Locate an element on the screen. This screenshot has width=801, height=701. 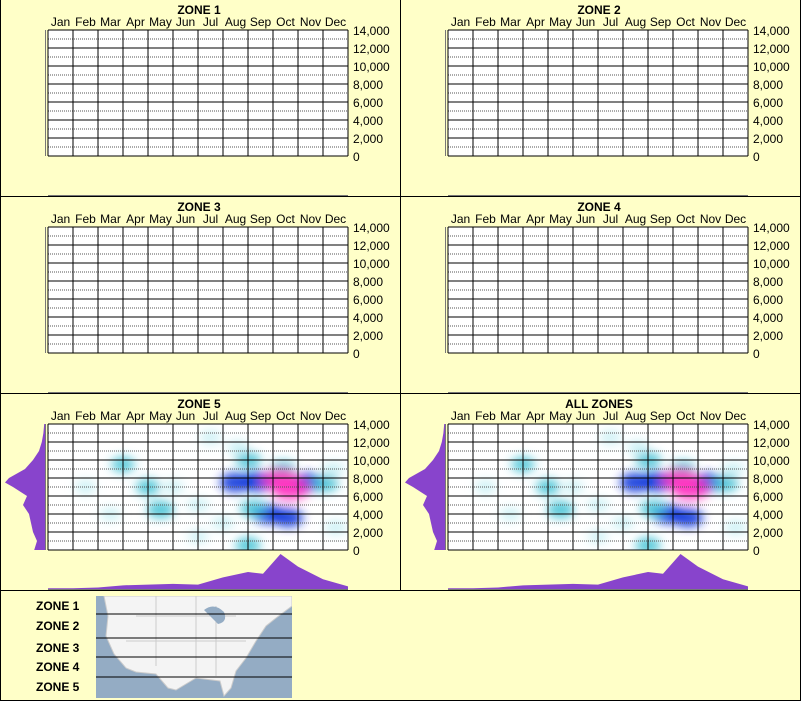
zone-label: ZONE 5 is located at coordinates (58, 687).